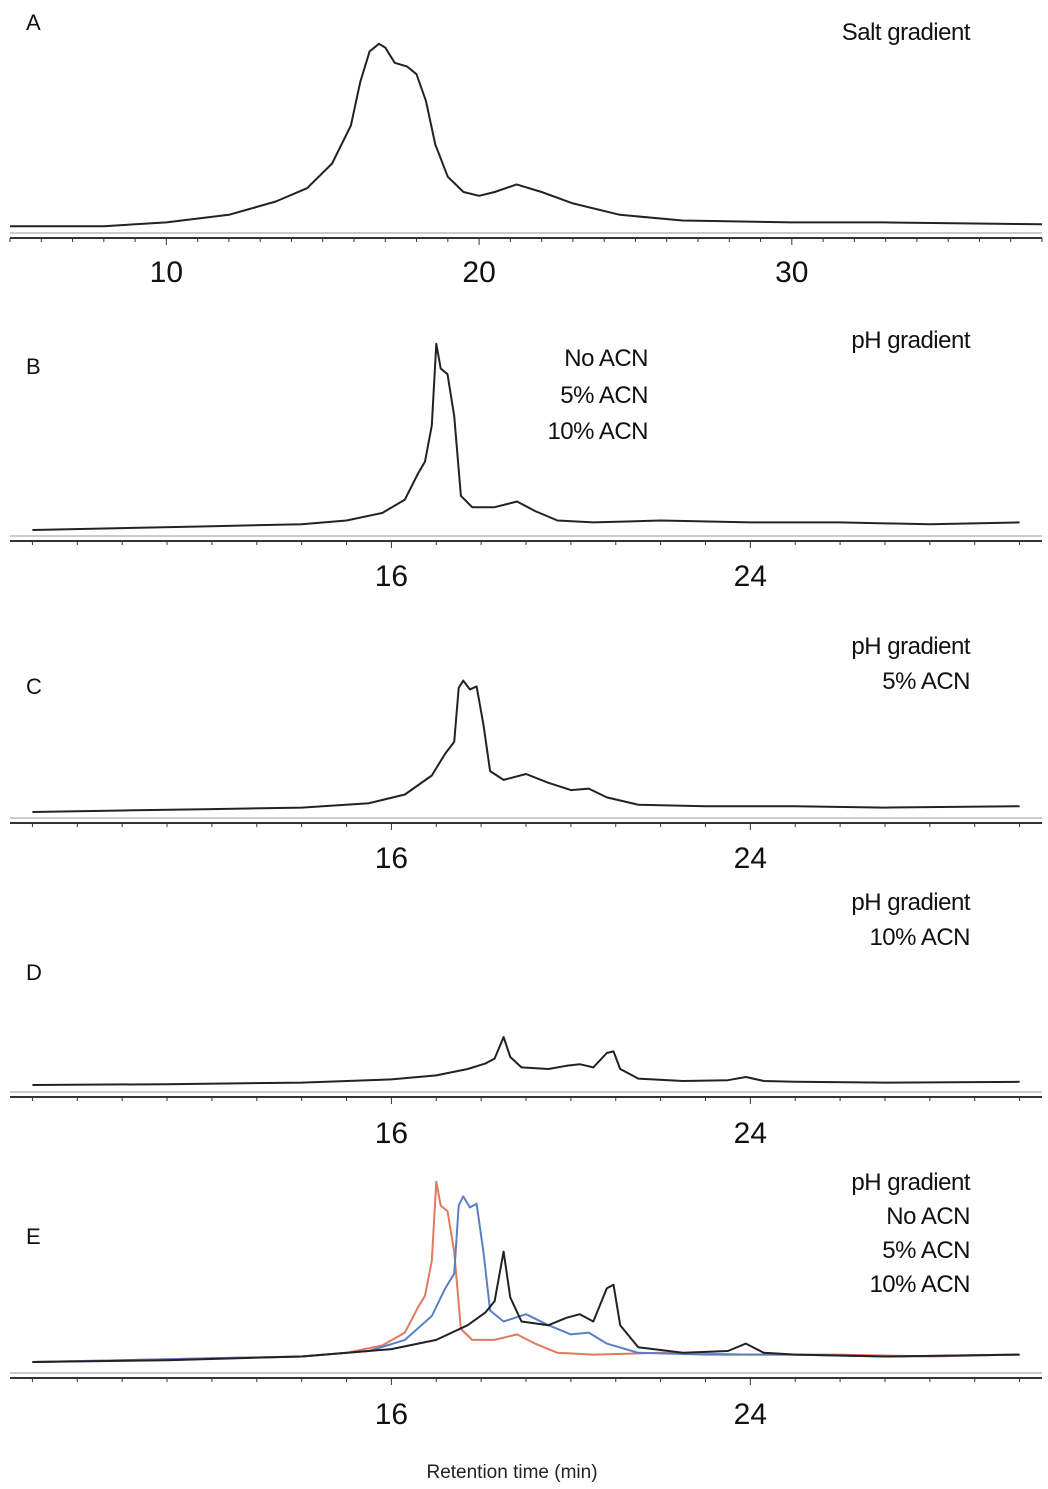 Image resolution: width=1048 pixels, height=1489 pixels. I want to click on tick-label: 10, so click(166, 272).